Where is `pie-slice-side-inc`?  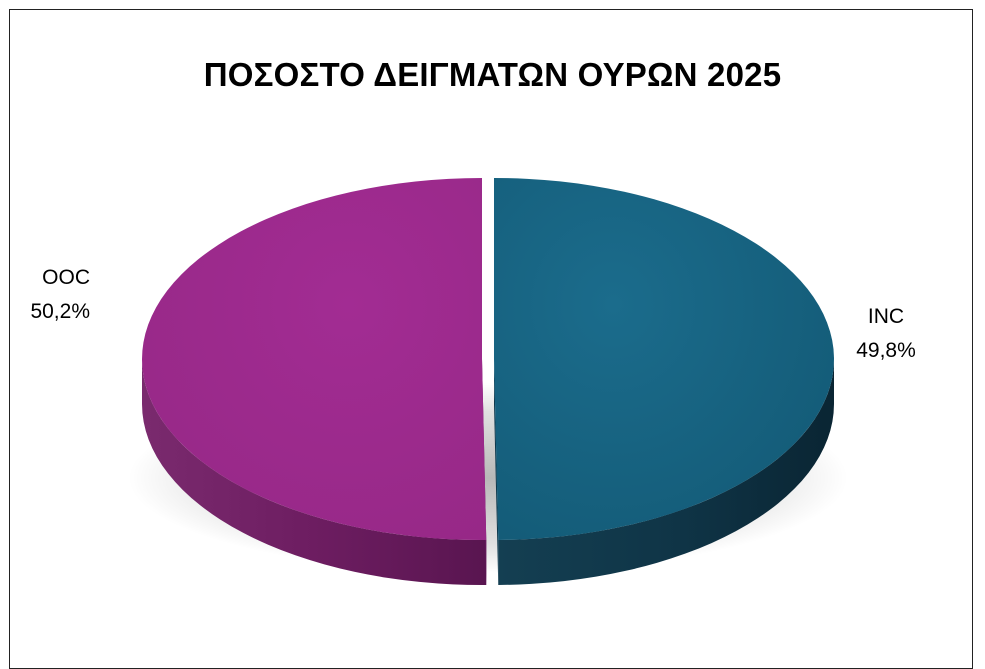
pie-slice-side-inc is located at coordinates (666, 471).